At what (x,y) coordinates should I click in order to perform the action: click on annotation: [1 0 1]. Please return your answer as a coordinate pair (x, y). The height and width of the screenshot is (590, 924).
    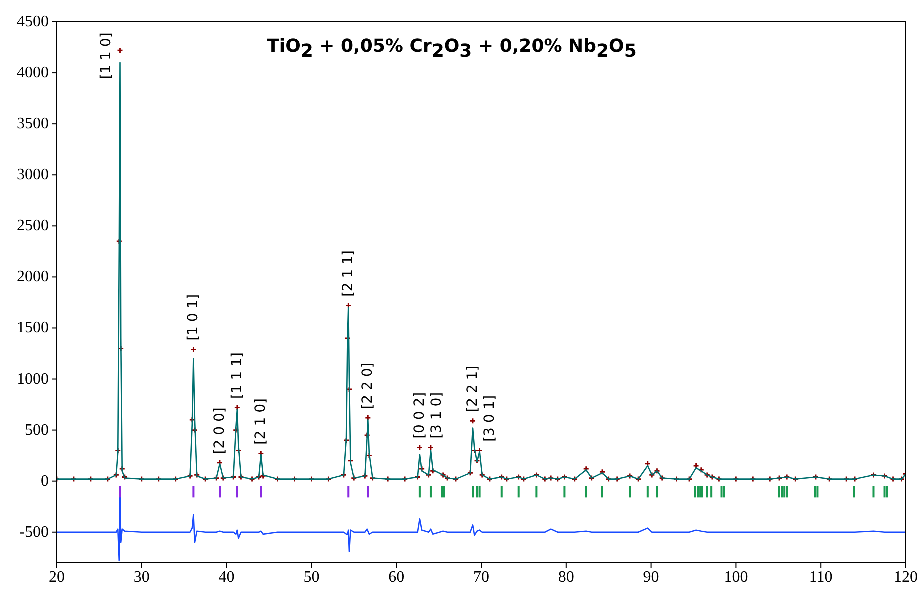
    Looking at the image, I should click on (194, 317).